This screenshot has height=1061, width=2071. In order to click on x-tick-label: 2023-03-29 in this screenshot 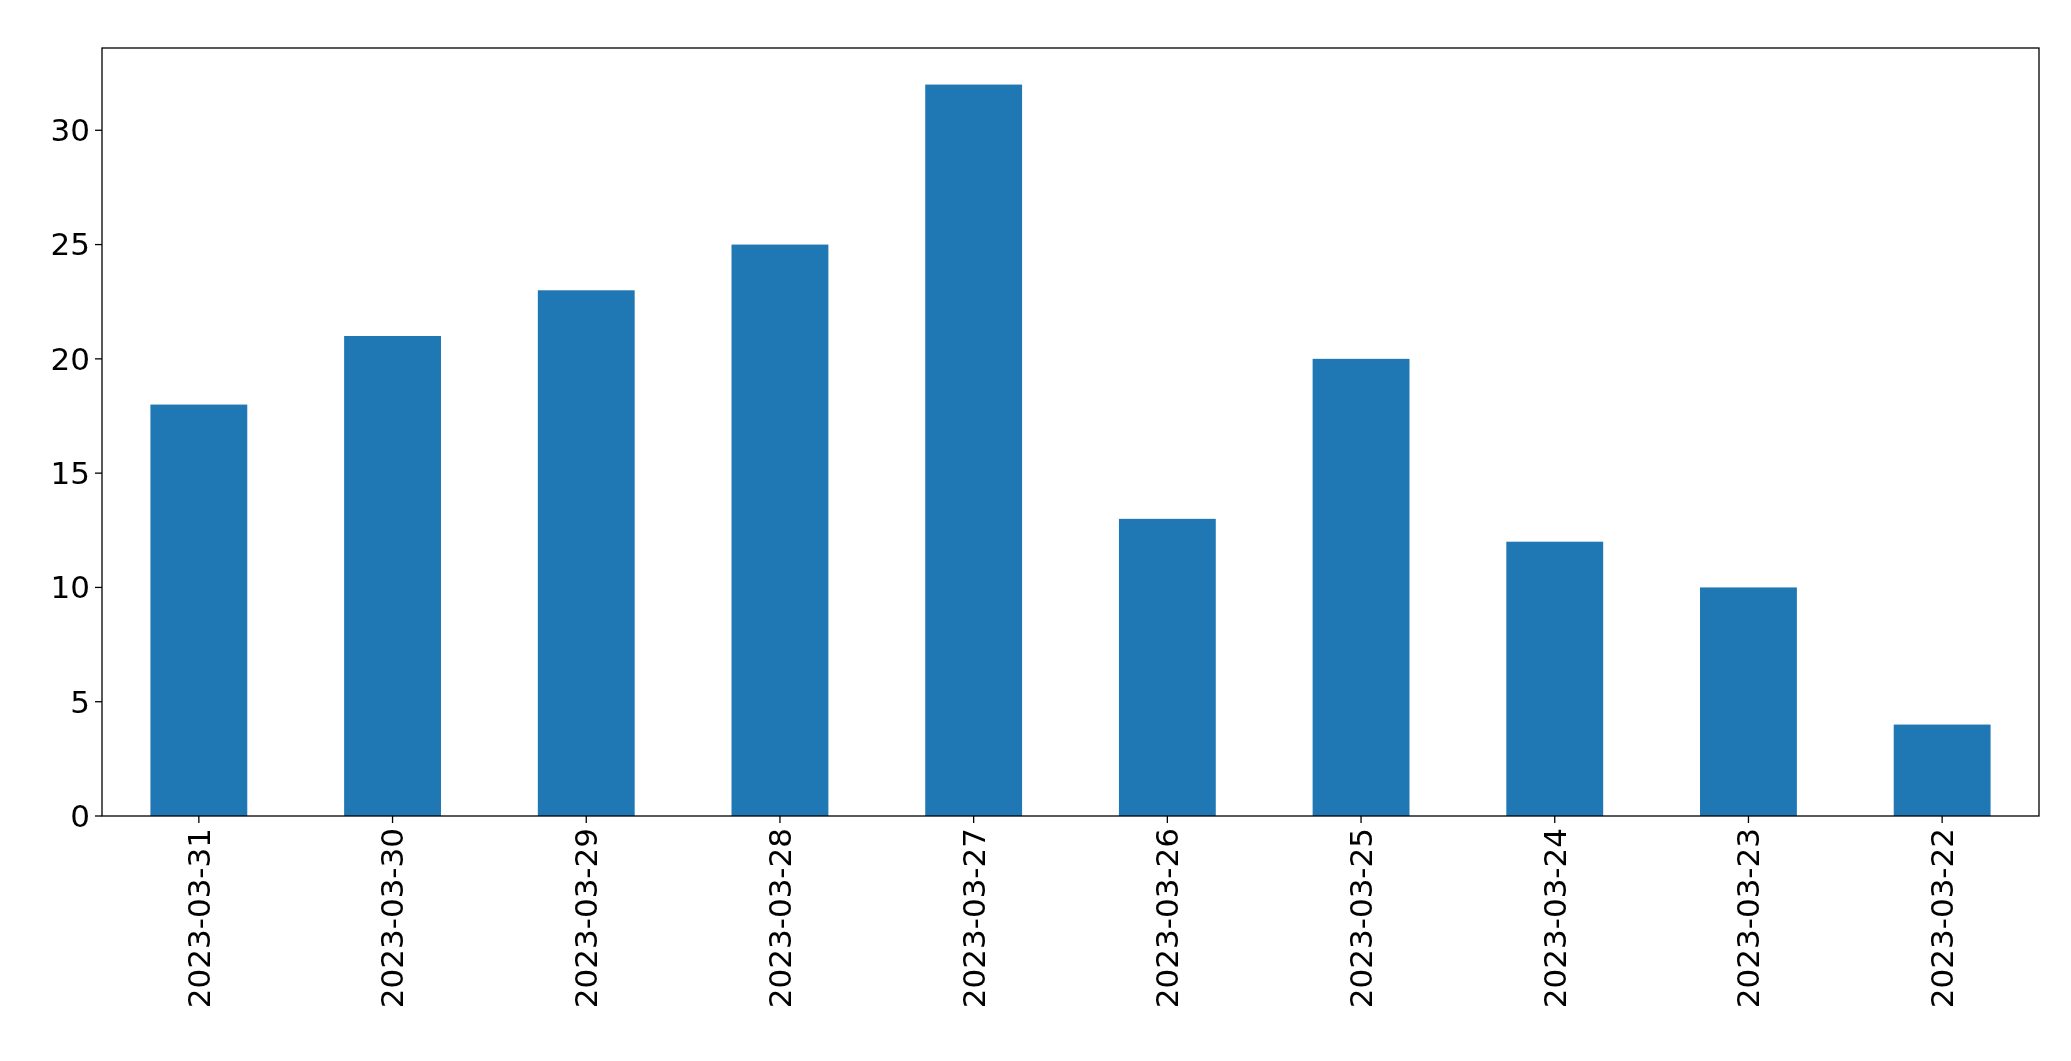, I will do `click(586, 918)`.